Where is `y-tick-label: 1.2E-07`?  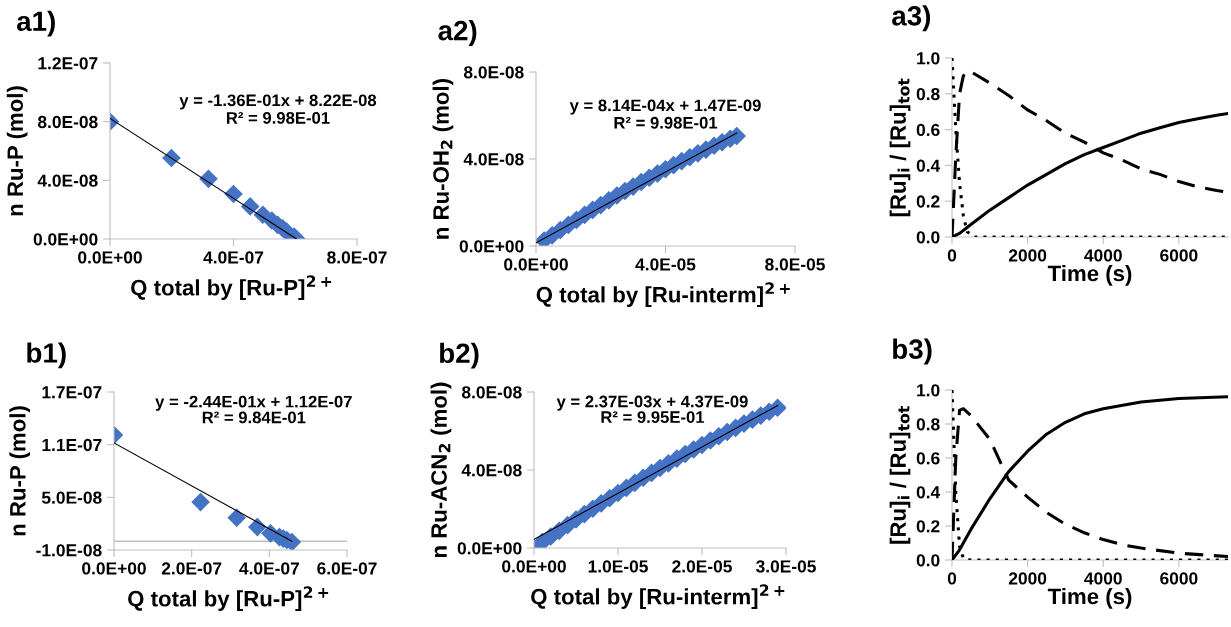
y-tick-label: 1.2E-07 is located at coordinates (68, 63).